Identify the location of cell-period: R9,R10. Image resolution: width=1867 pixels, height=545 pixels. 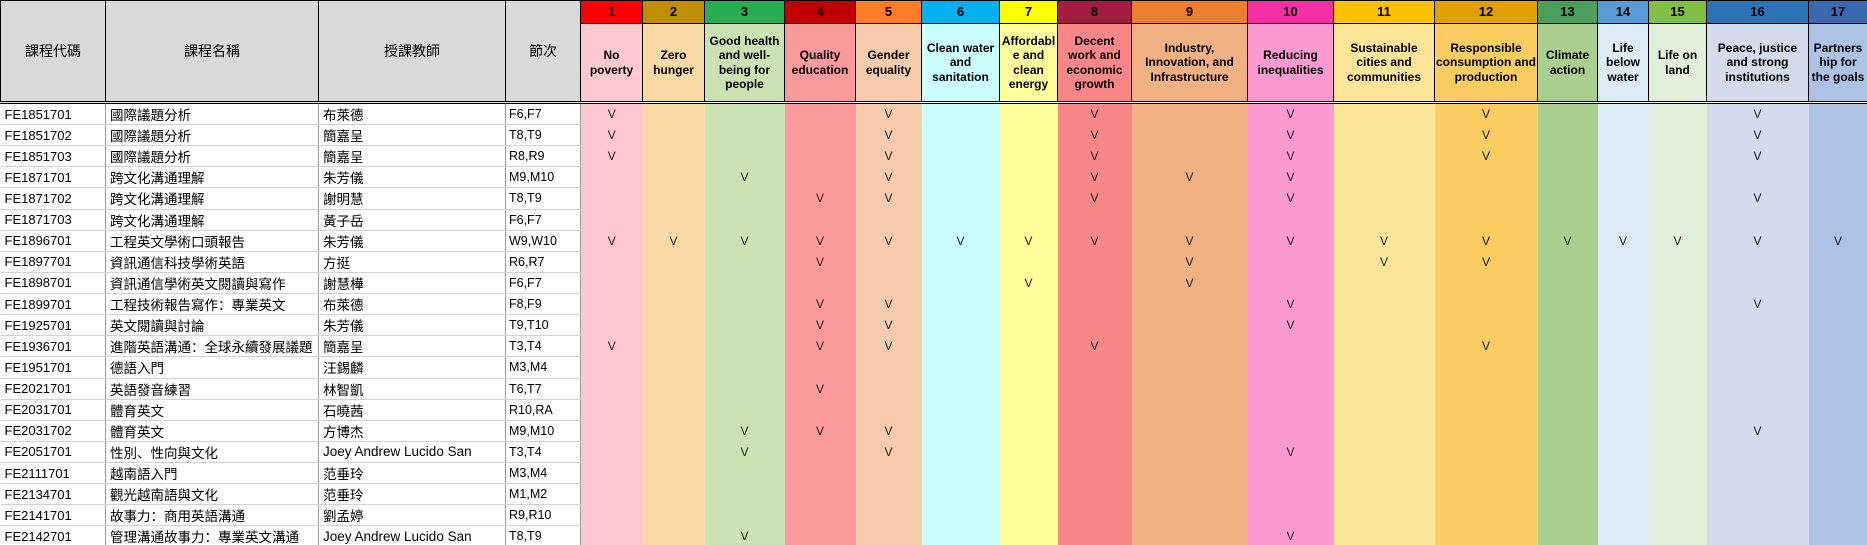
(543, 515).